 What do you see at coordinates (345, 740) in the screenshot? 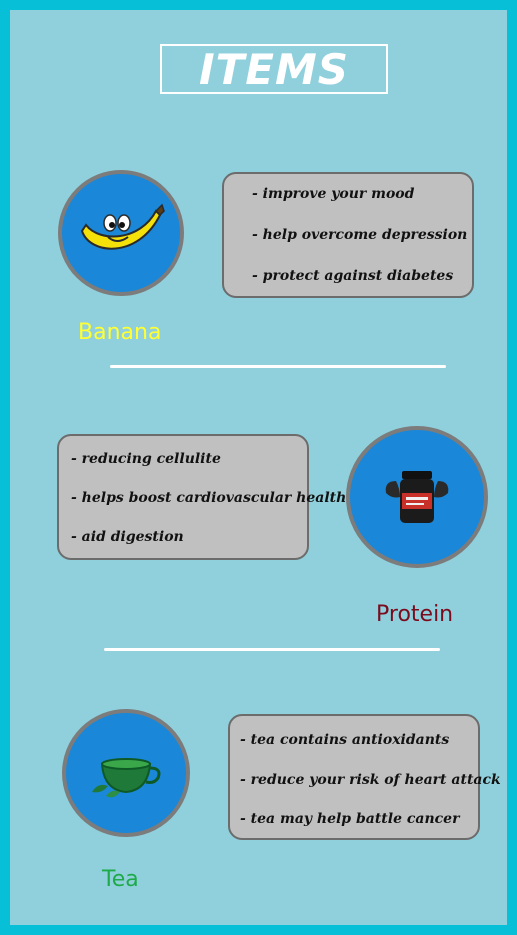
I see `tea-benefit-1: - tea contains antioxidants` at bounding box center [345, 740].